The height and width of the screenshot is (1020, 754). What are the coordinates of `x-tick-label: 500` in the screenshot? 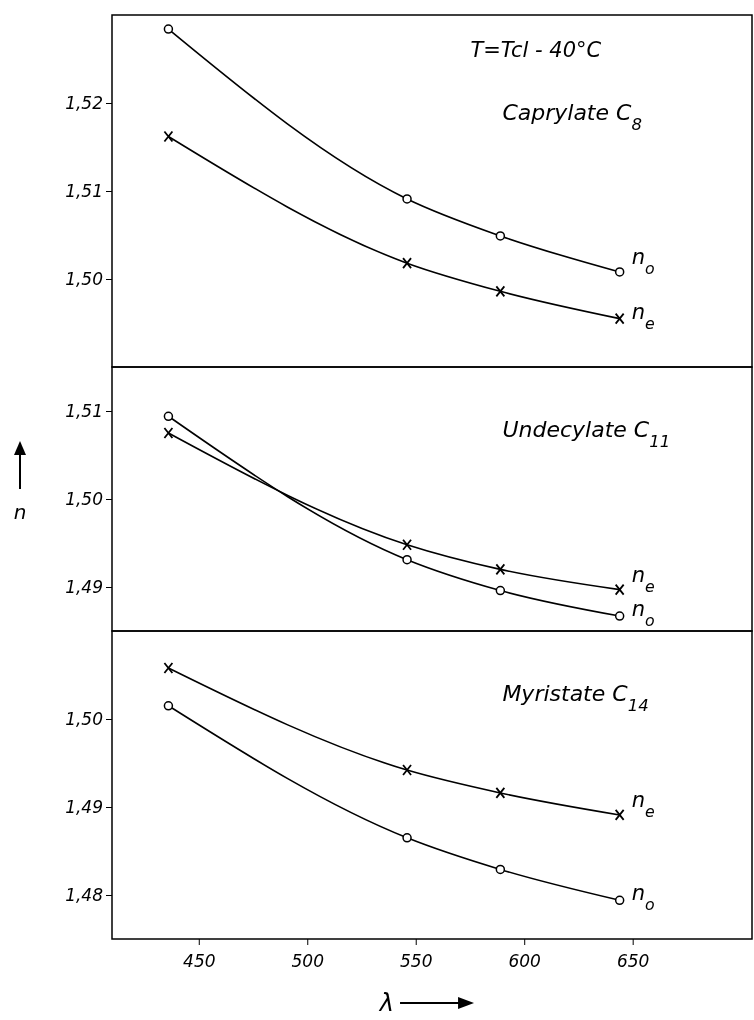 It's located at (307, 960).